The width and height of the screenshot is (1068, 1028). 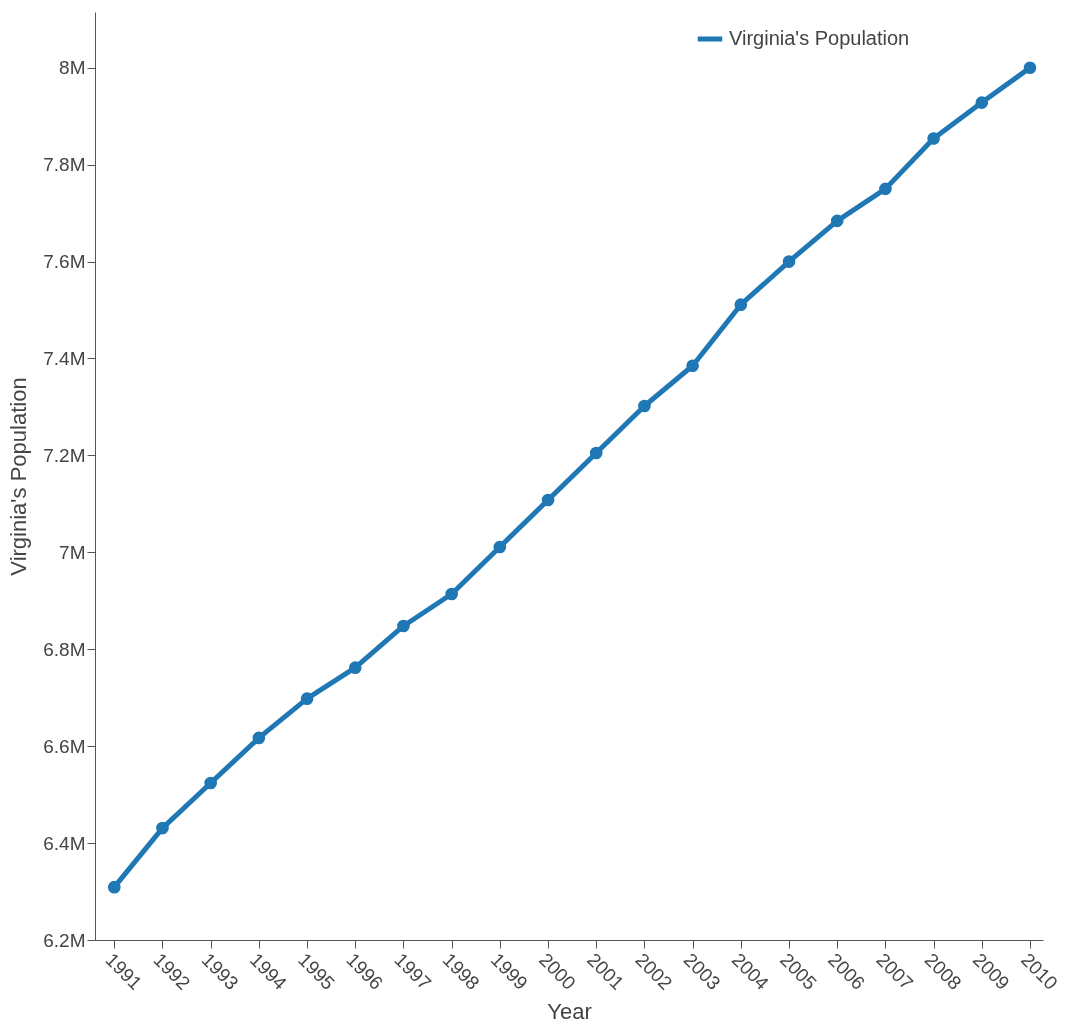 I want to click on y-tick-label: 8M, so click(x=72, y=68).